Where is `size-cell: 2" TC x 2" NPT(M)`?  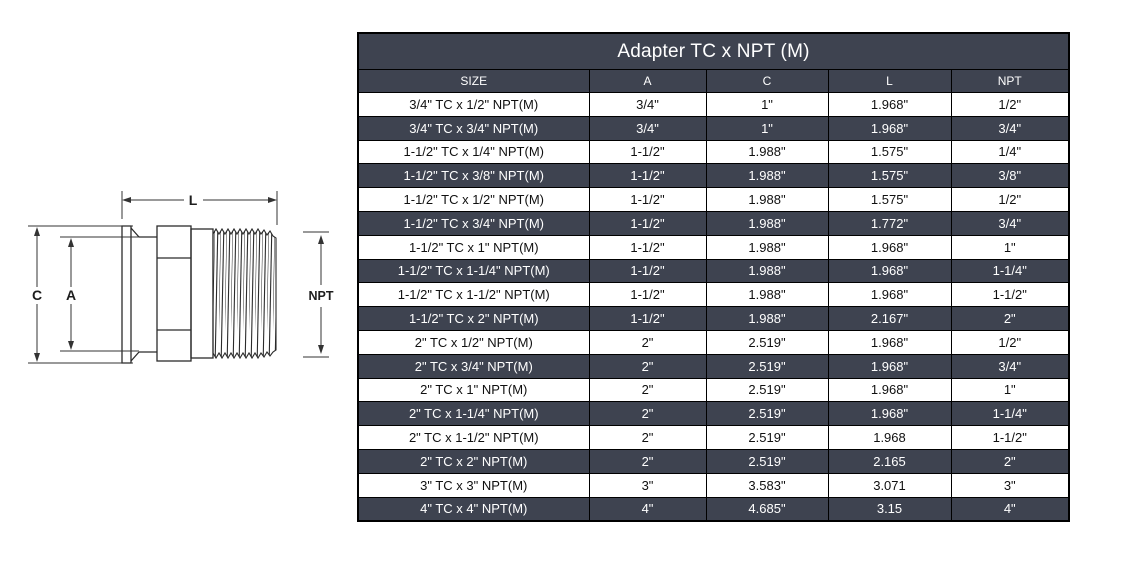
size-cell: 2" TC x 2" NPT(M) is located at coordinates (473, 461).